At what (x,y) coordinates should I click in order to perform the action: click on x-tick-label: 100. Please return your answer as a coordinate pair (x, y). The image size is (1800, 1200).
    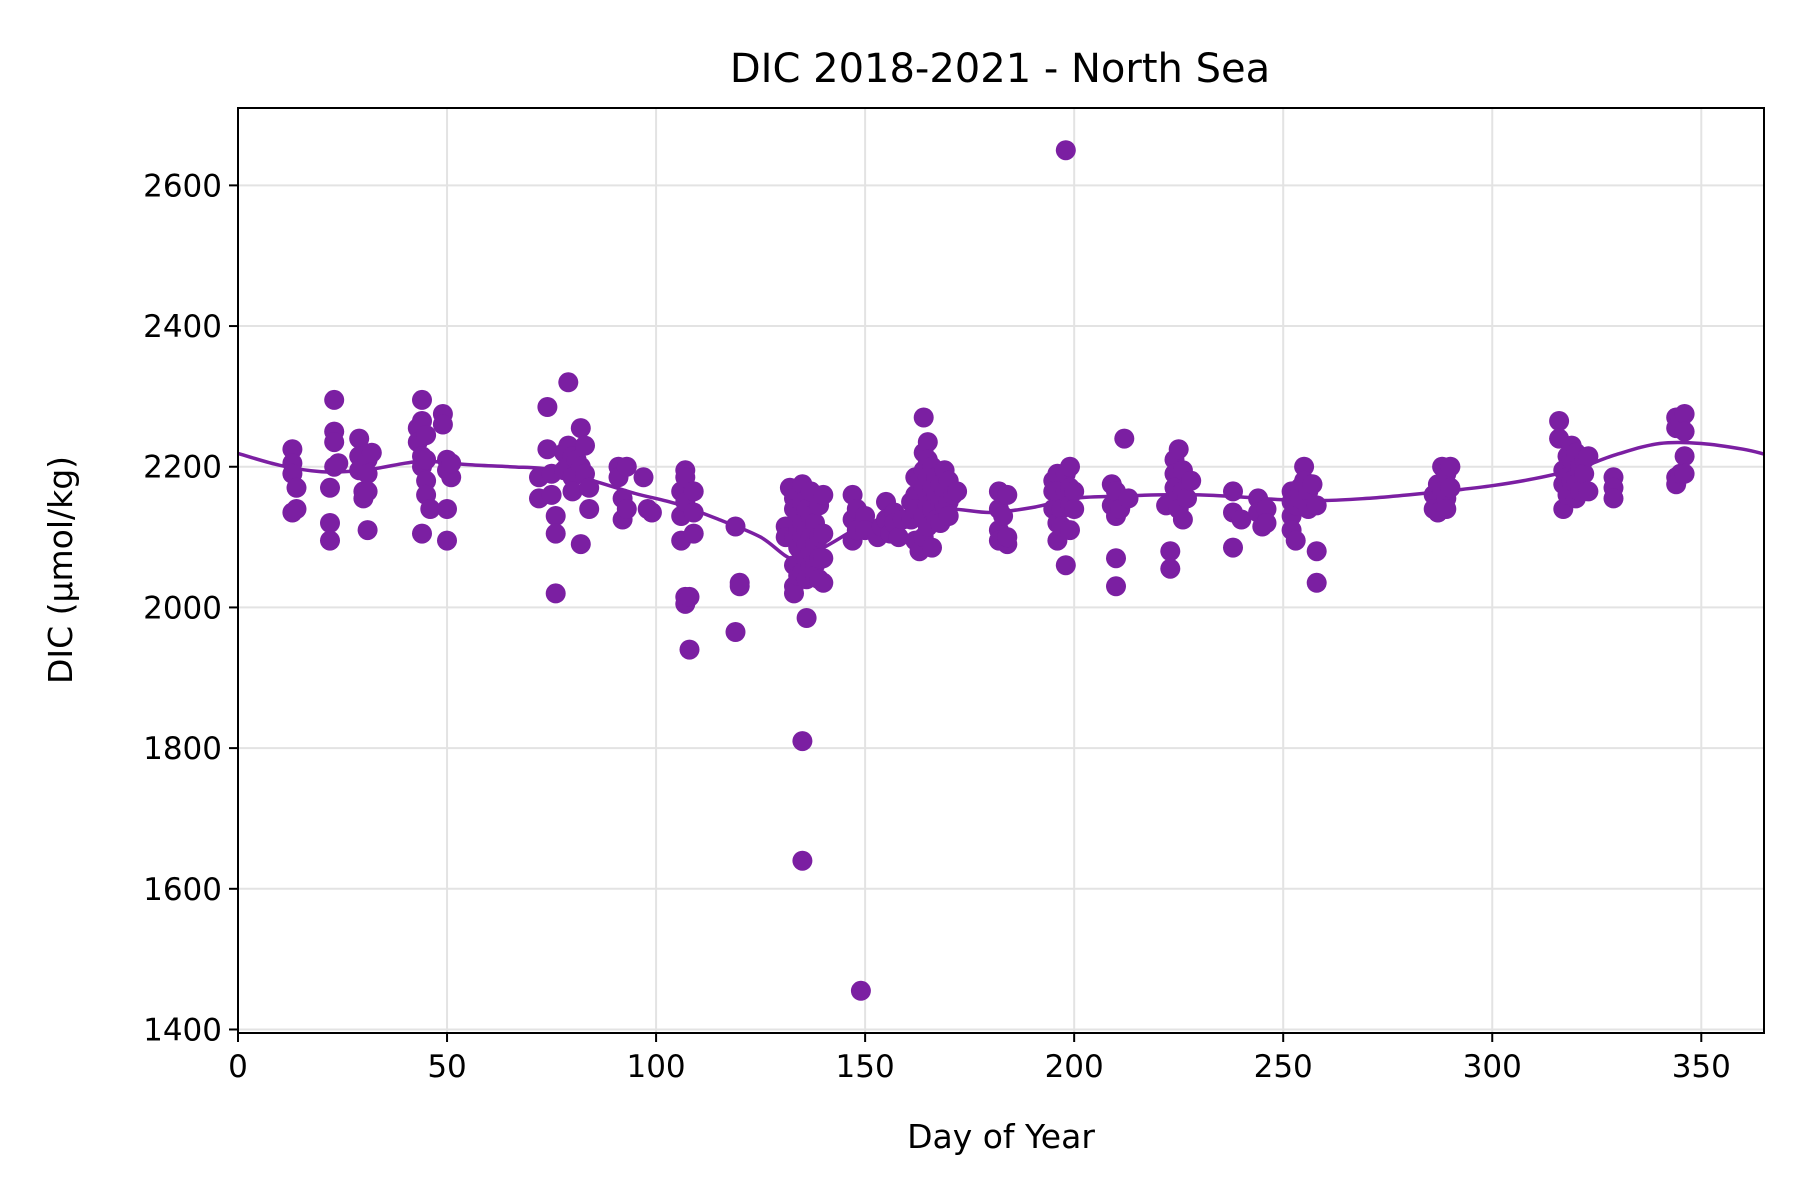
    Looking at the image, I should click on (655, 1067).